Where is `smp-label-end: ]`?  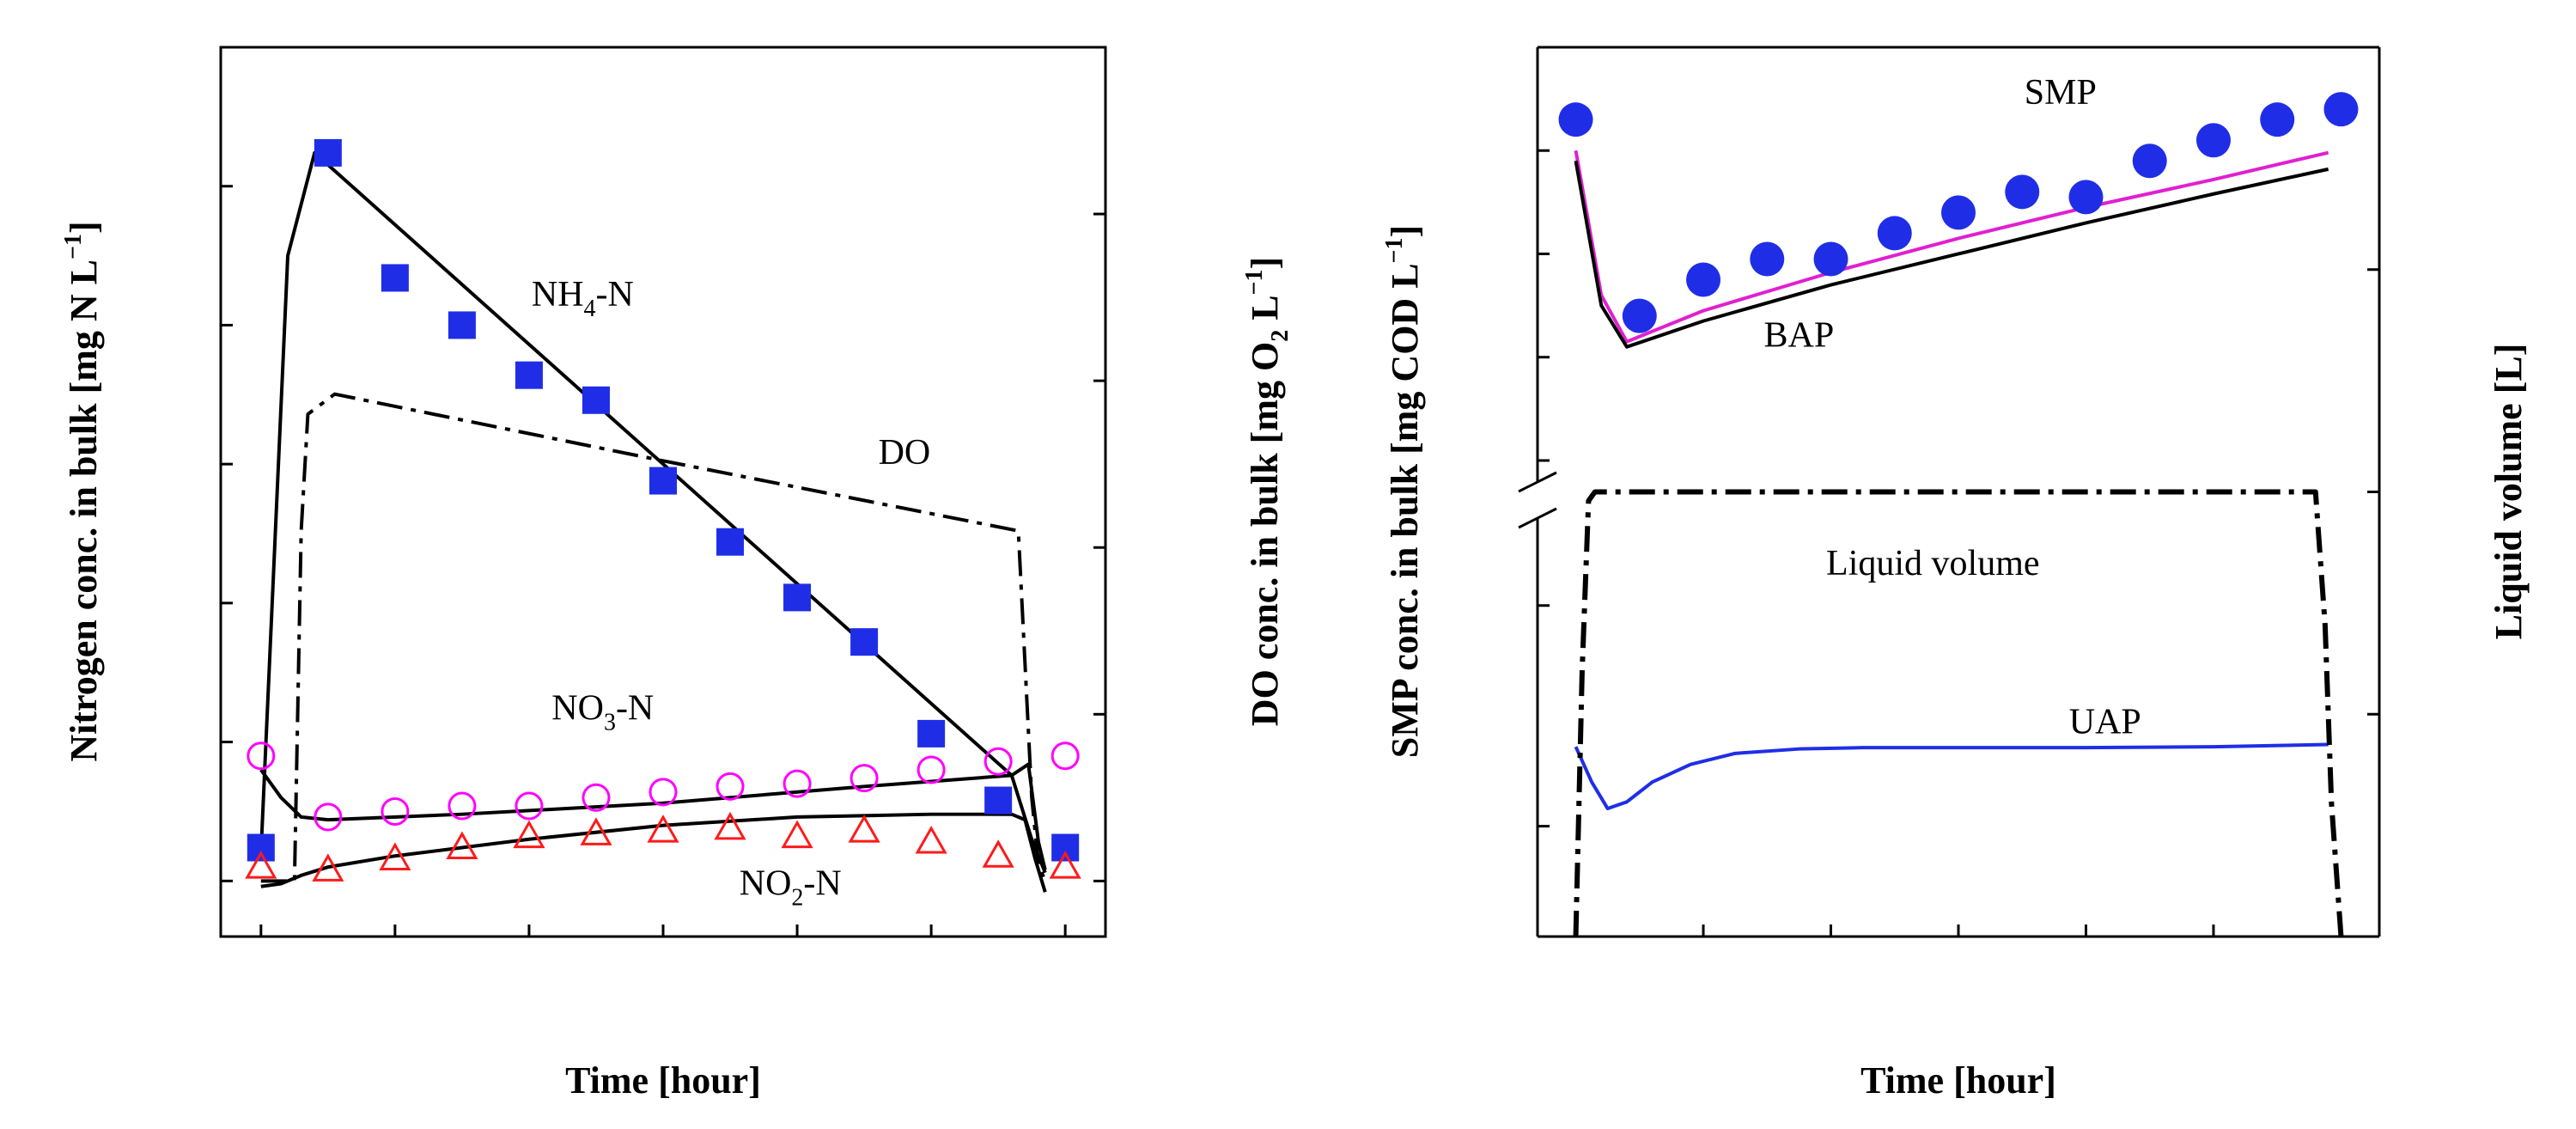 smp-label-end: ] is located at coordinates (1405, 231).